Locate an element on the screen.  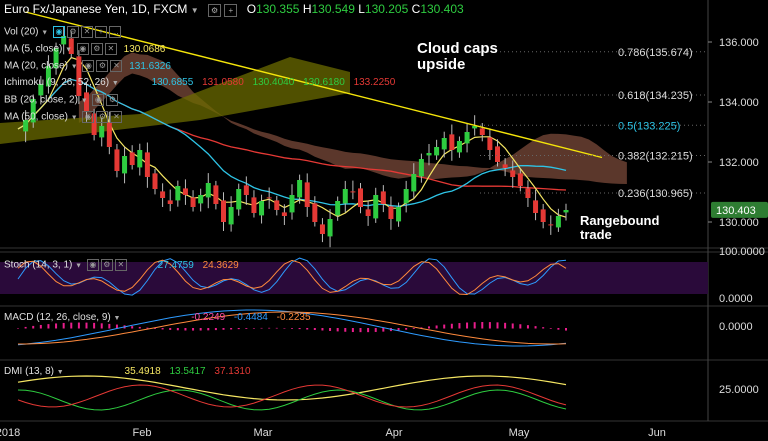
y-tick-label: 130.000 is located at coordinates (739, 223).